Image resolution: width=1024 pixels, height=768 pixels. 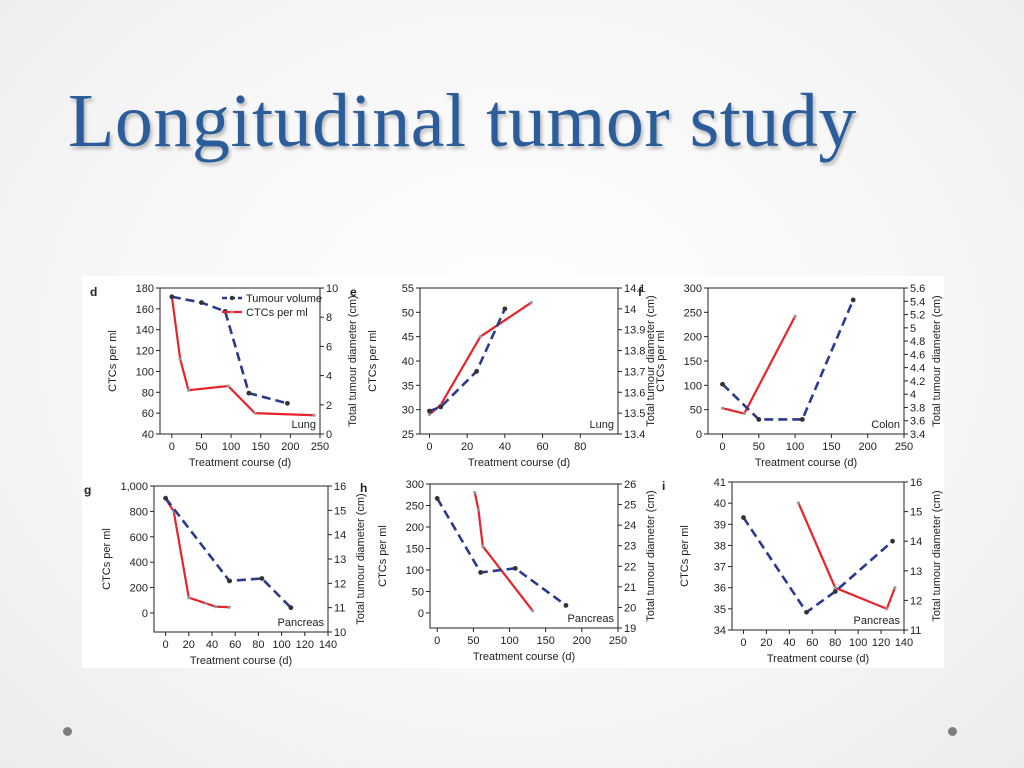 I want to click on y2-tick-label: 13.7, so click(x=634, y=372).